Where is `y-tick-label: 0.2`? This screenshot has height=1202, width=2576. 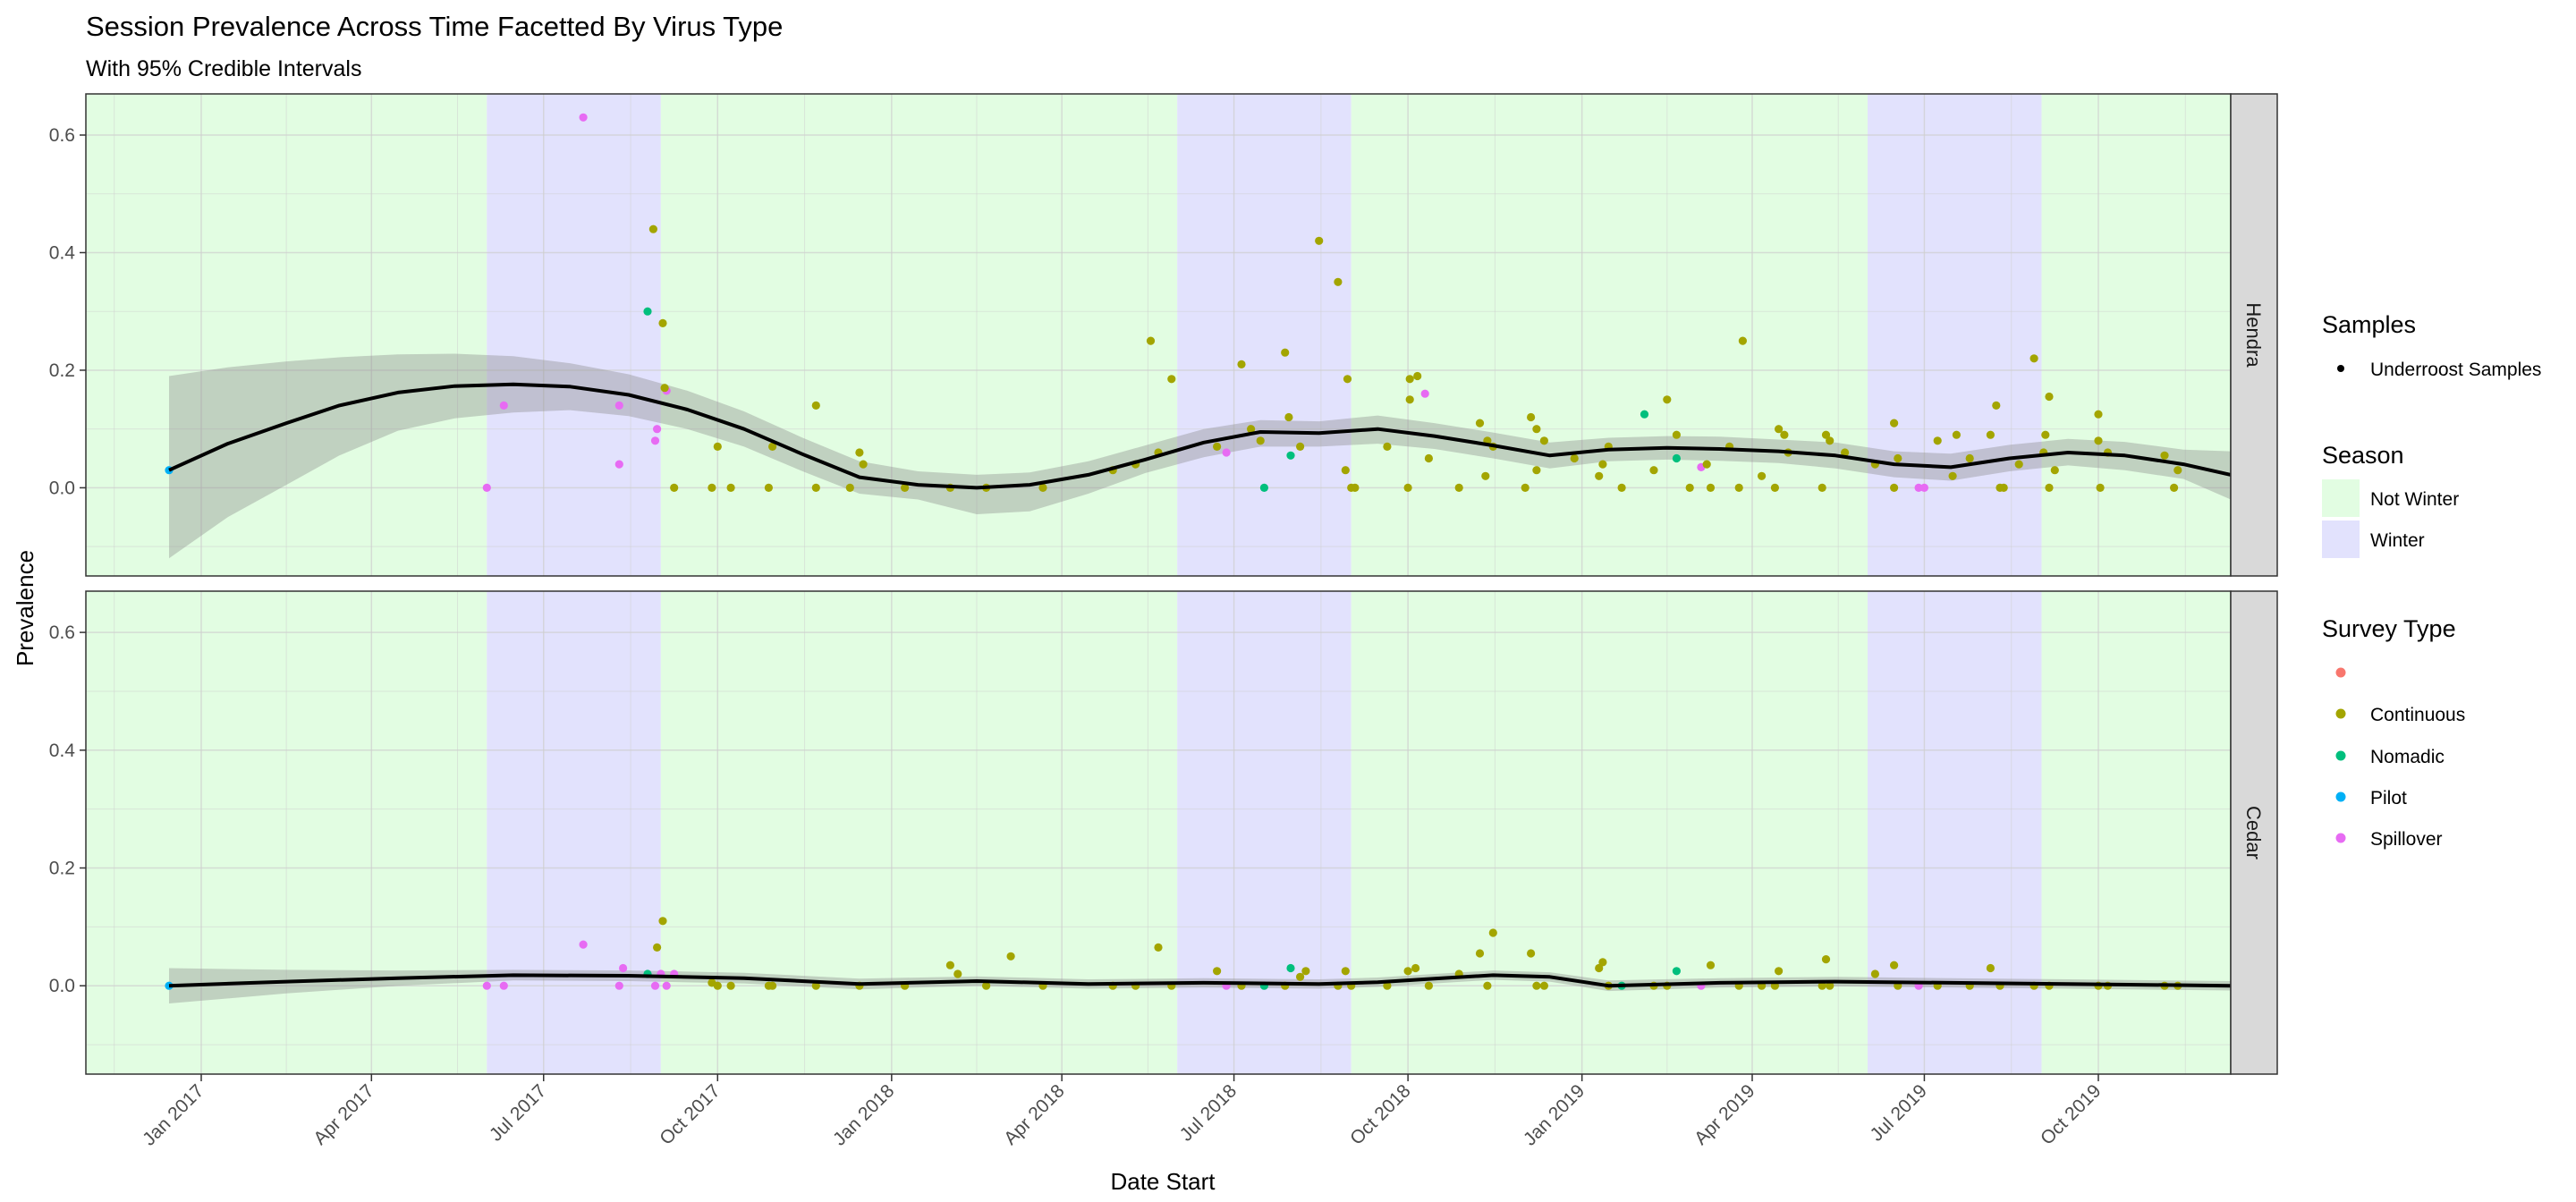
y-tick-label: 0.2 is located at coordinates (62, 370).